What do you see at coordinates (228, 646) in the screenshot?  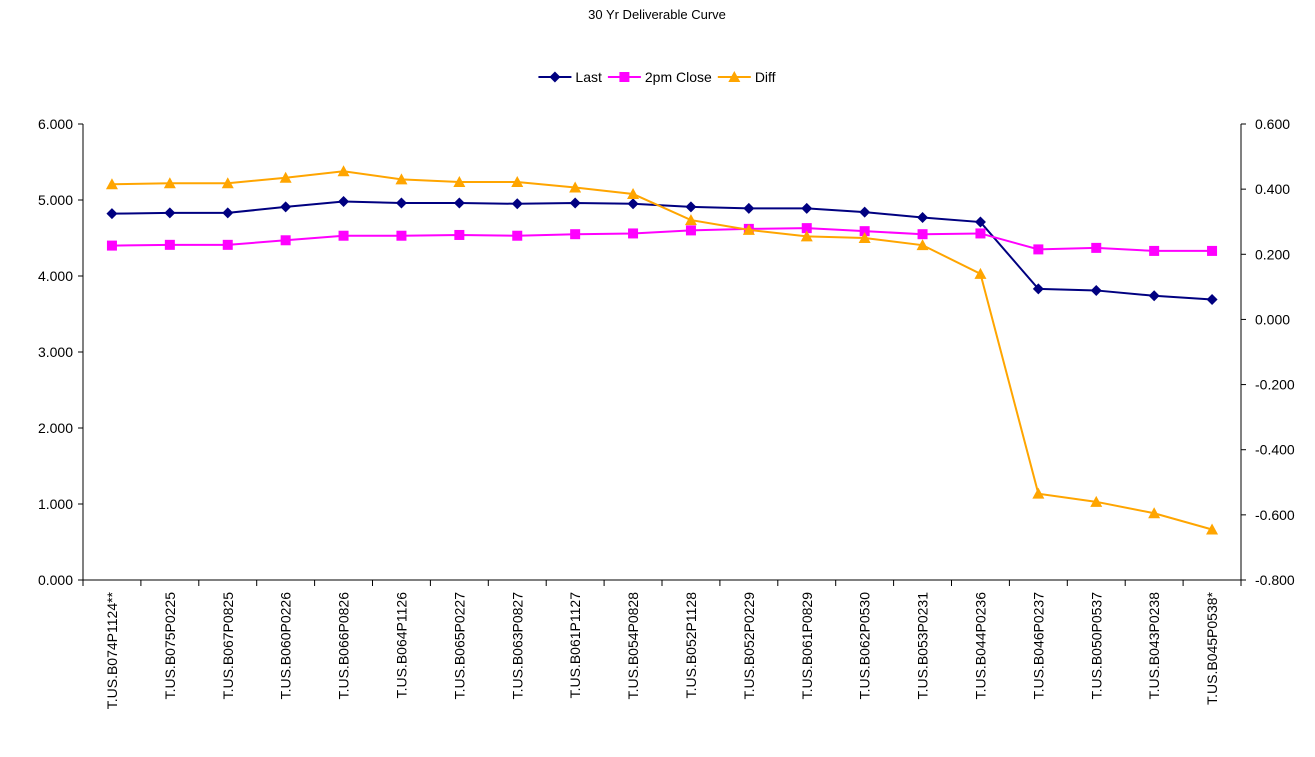 I see `category-label: T.US.B067P0825` at bounding box center [228, 646].